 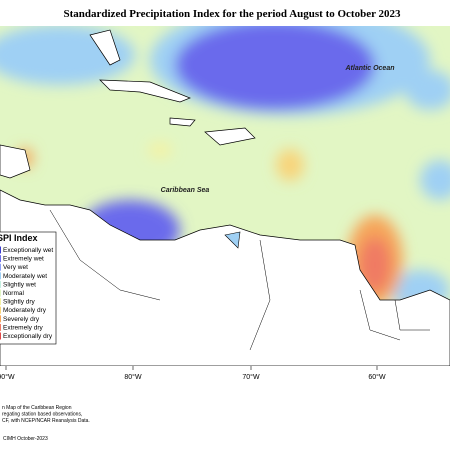 I want to click on footnote-line: CF, with NCEP/NCAR Reanalysis Data., so click(x=46, y=421).